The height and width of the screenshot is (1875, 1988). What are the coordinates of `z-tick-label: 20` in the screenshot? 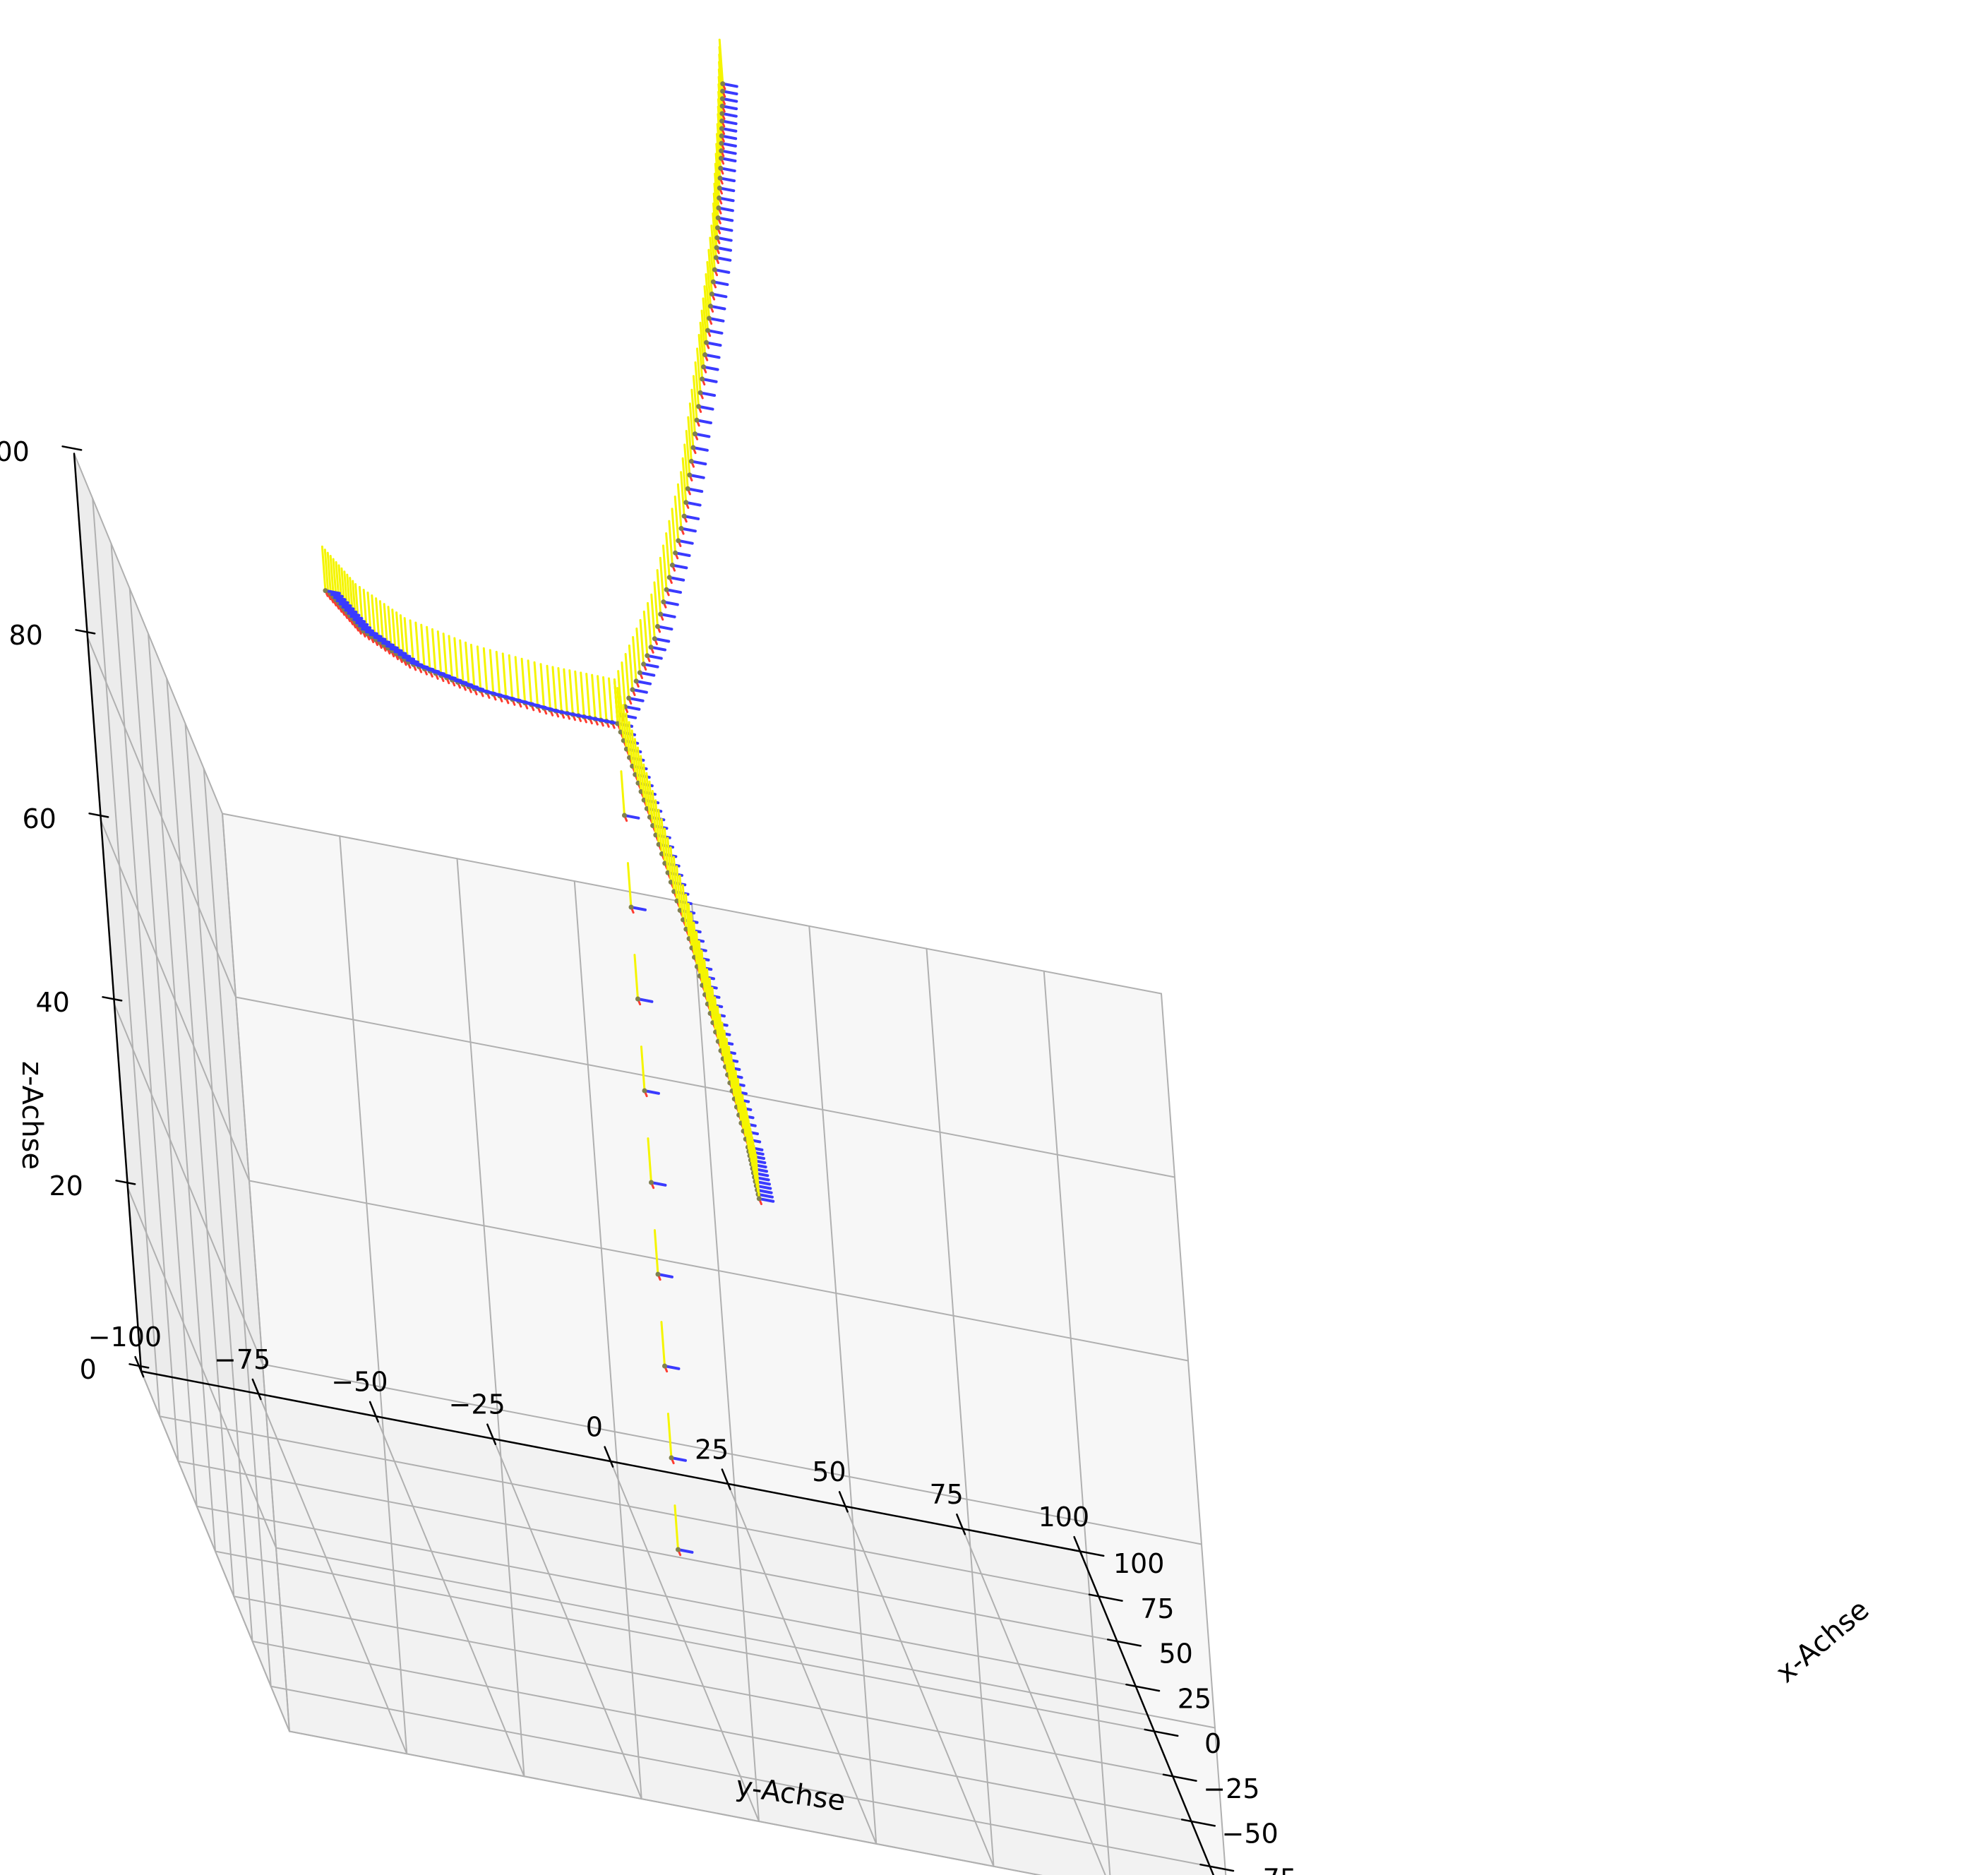 It's located at (66, 1186).